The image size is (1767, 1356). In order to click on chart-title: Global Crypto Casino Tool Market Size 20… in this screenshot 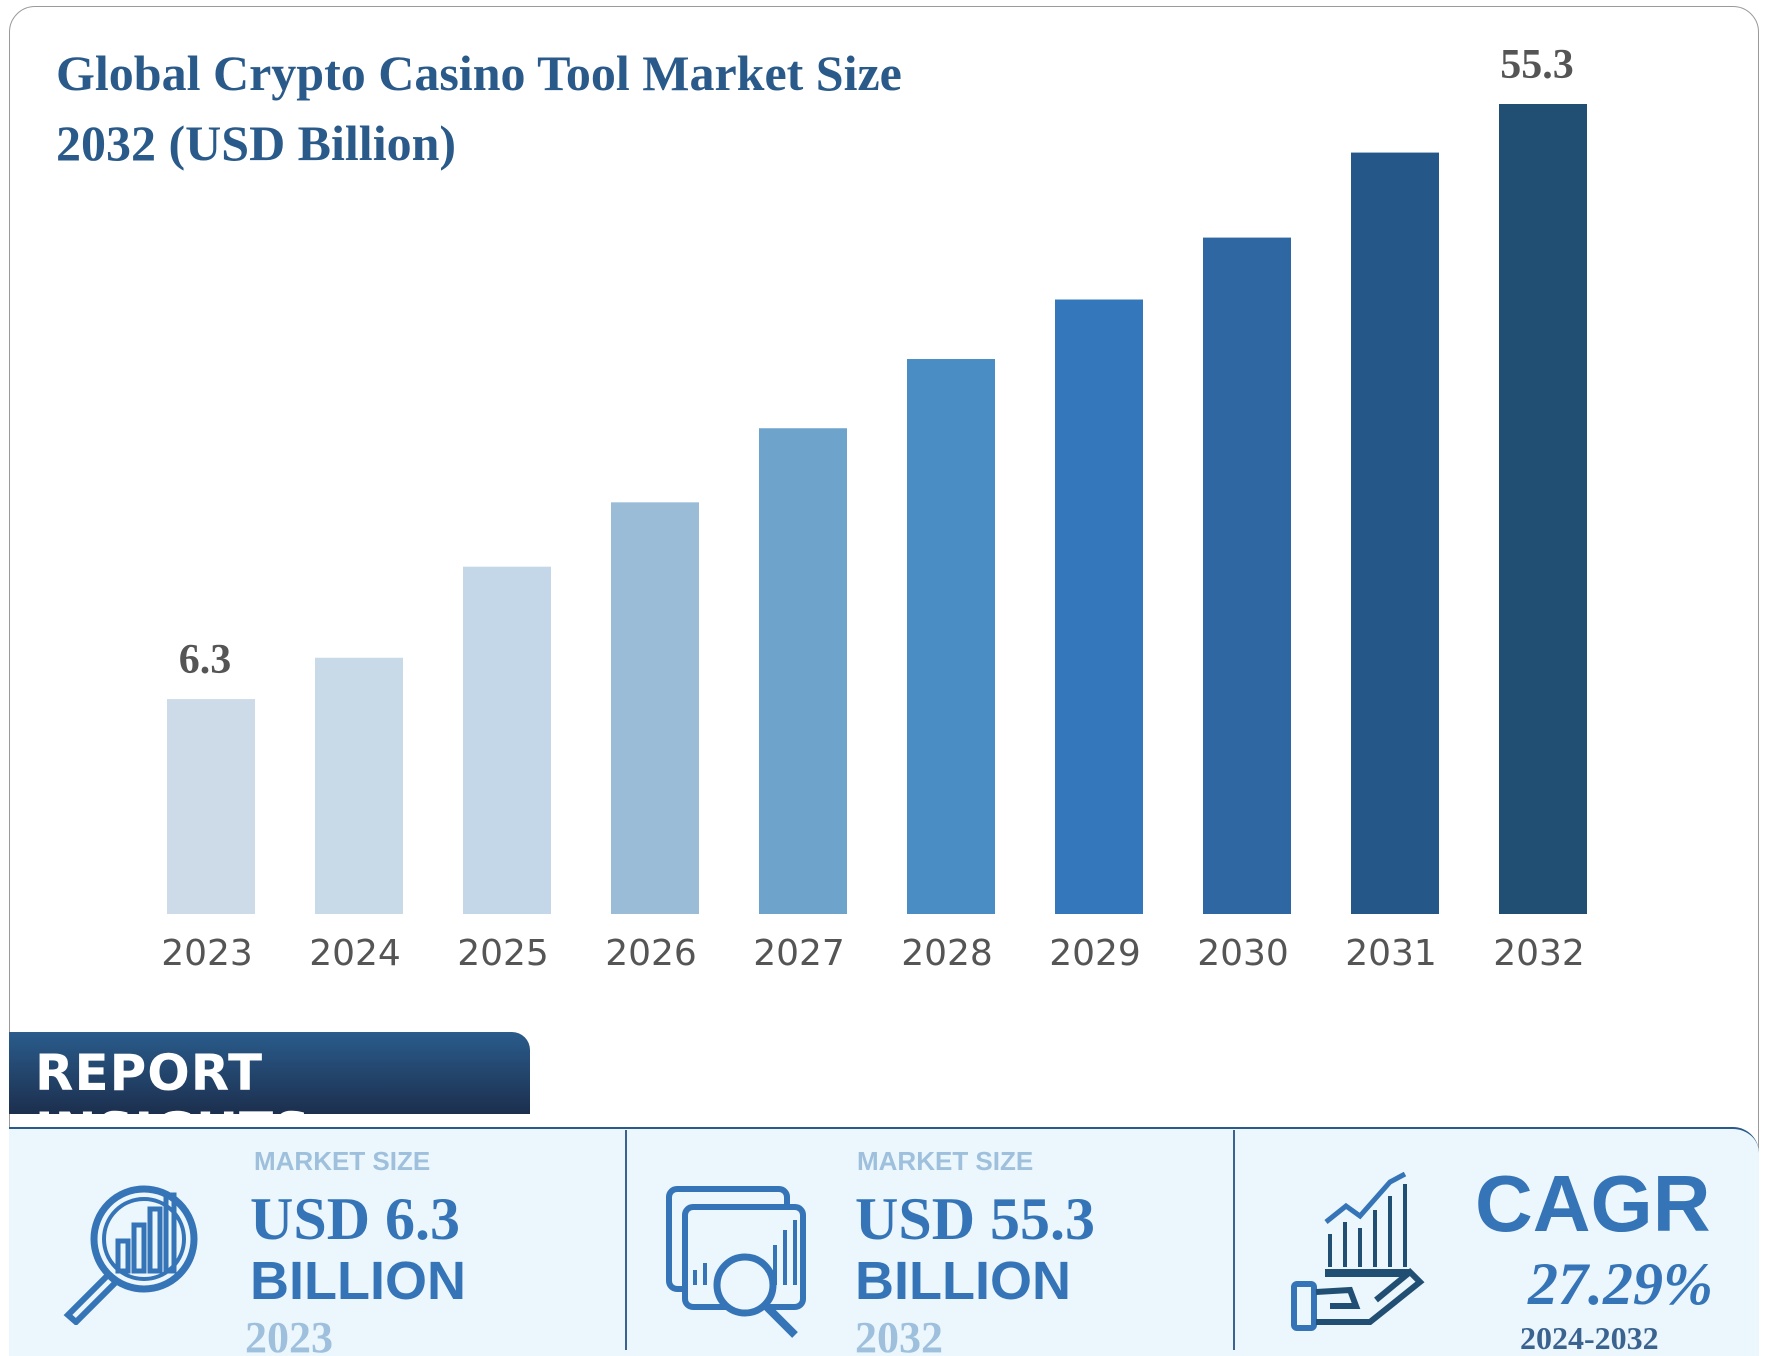, I will do `click(479, 108)`.